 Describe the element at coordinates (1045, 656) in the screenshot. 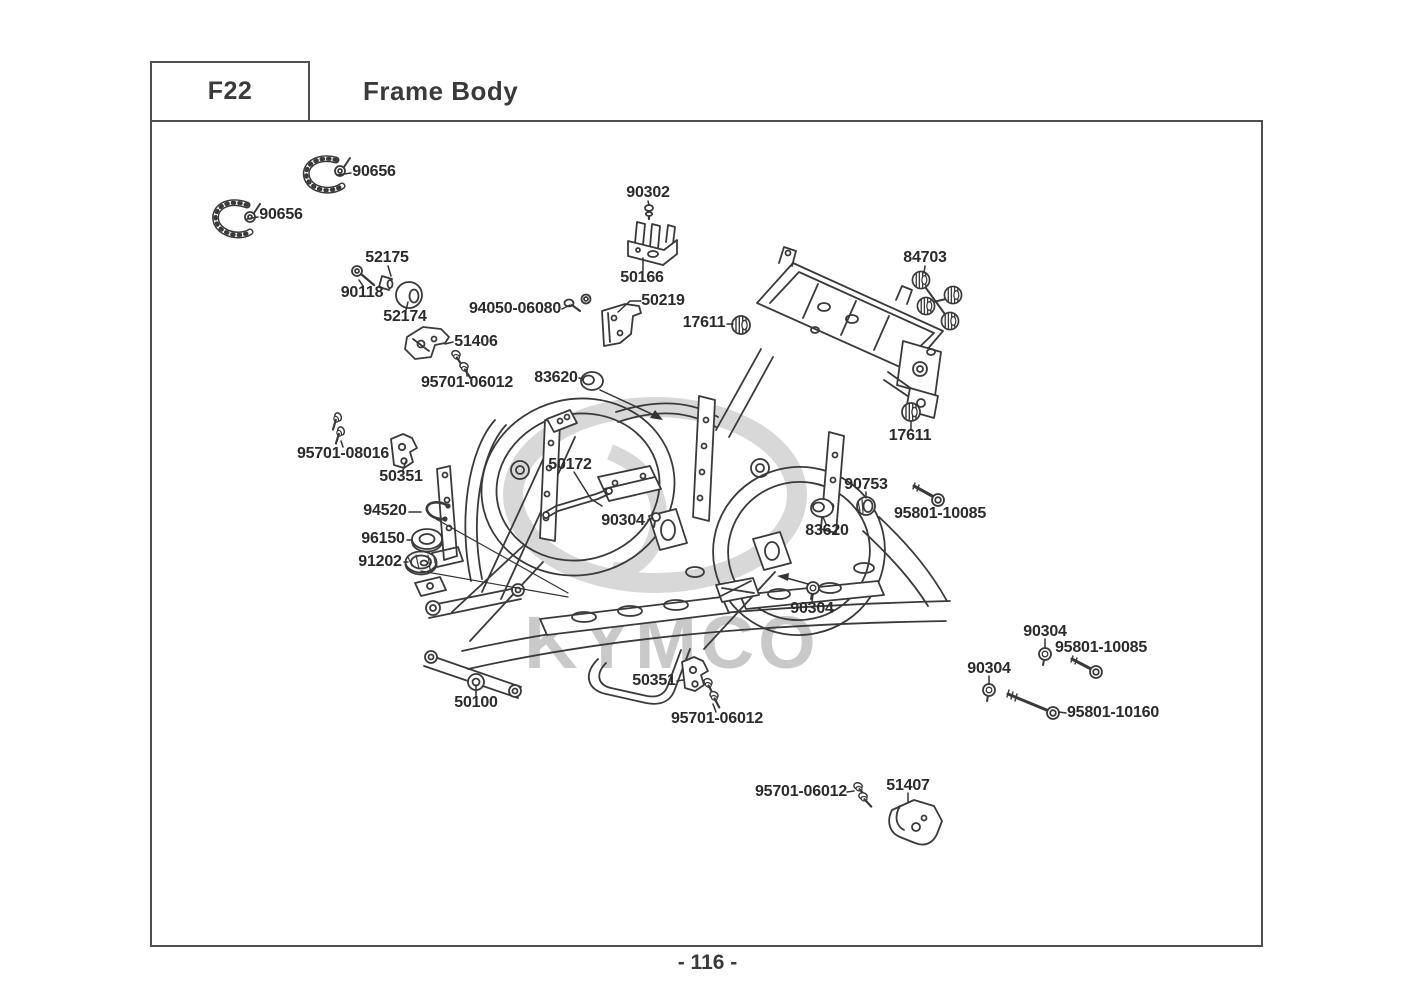

I see `part-nut-90304-b` at that location.